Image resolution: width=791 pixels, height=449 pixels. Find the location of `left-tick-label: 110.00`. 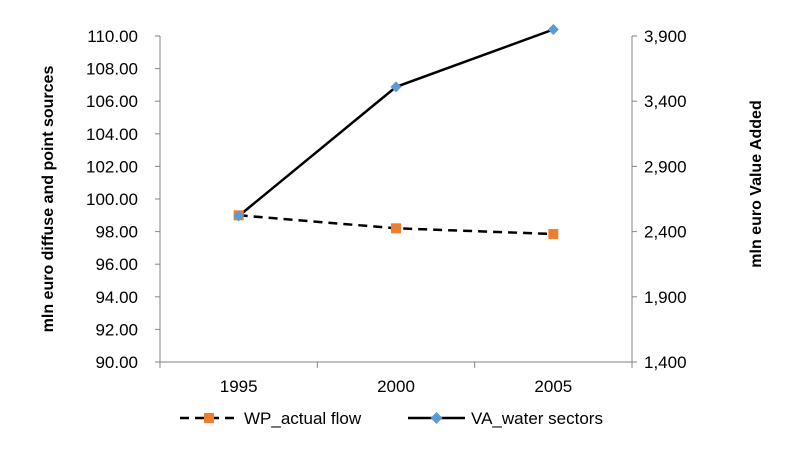

left-tick-label: 110.00 is located at coordinates (112, 36).